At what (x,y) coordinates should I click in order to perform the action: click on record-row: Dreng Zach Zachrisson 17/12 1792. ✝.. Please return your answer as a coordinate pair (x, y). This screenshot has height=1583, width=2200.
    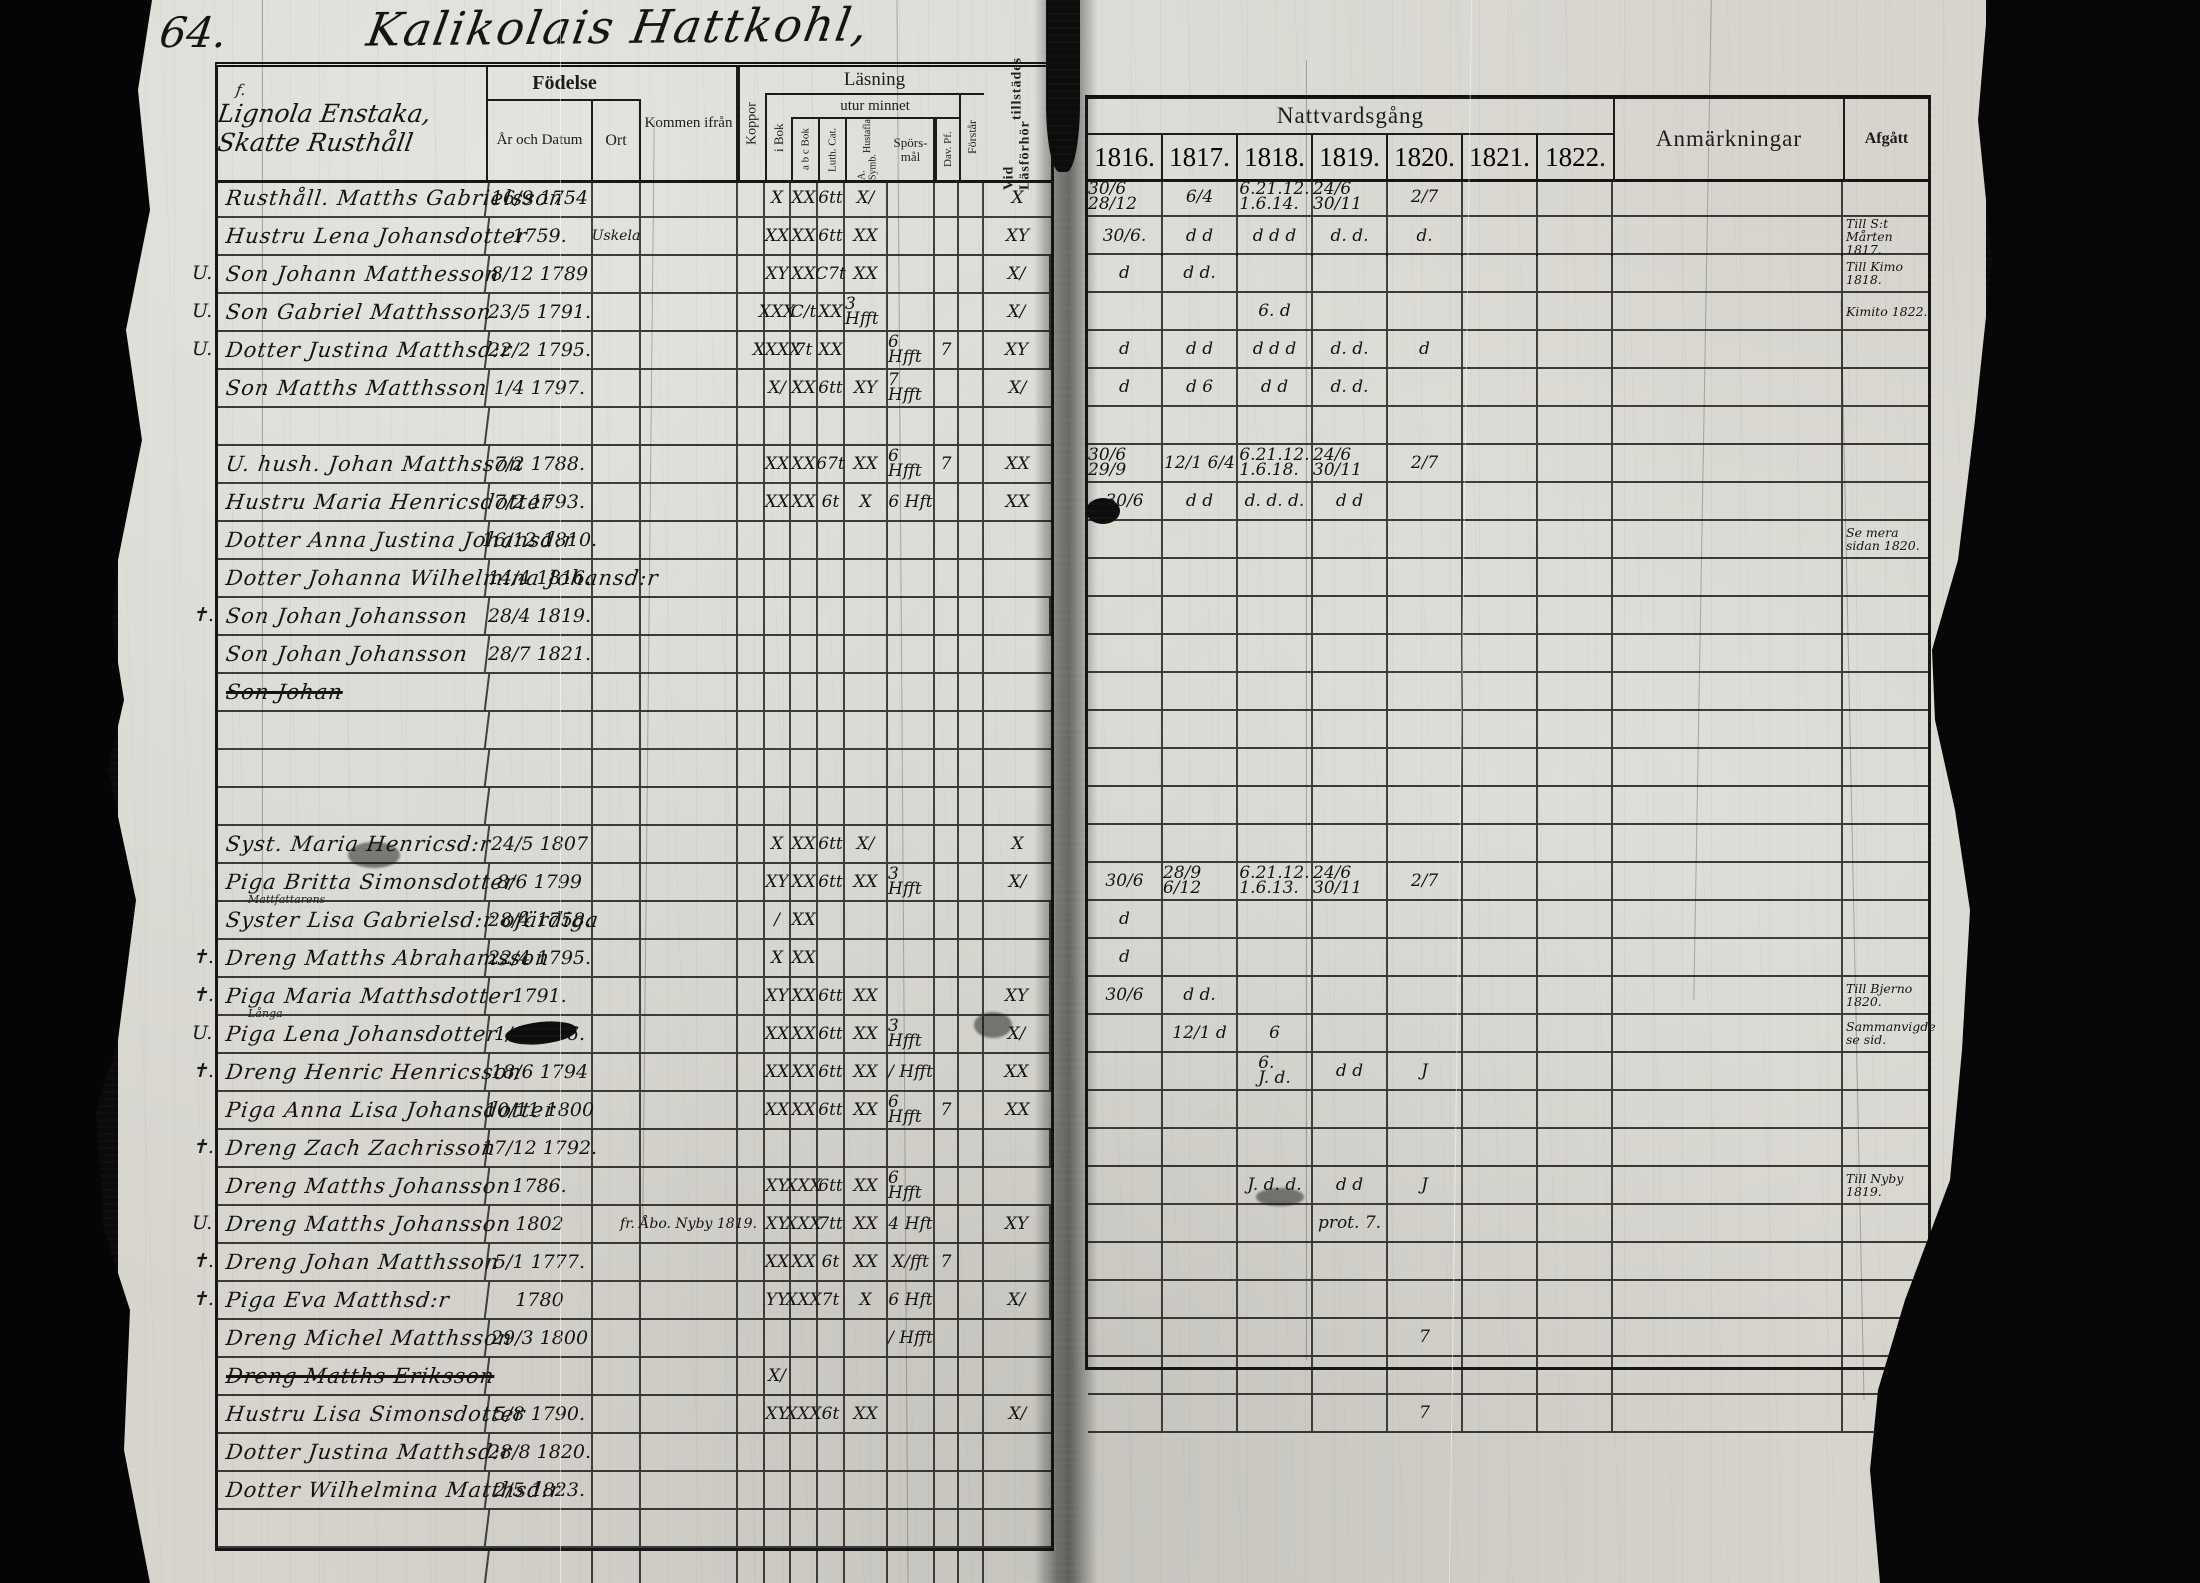
    Looking at the image, I should click on (621, 1149).